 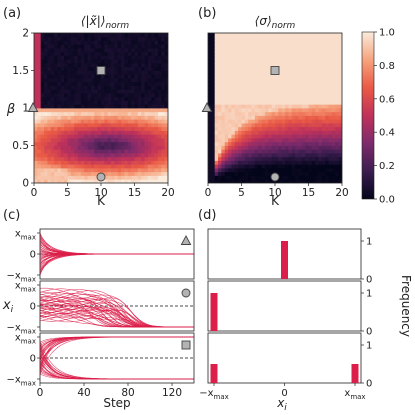 I want to click on colorbar-tick-label: 0.4, so click(x=387, y=133).